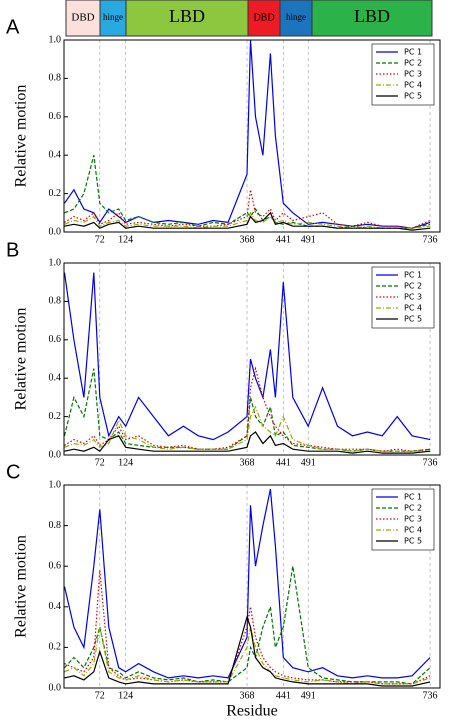 This screenshot has height=722, width=474. What do you see at coordinates (12, 250) in the screenshot?
I see `panel-label: B` at bounding box center [12, 250].